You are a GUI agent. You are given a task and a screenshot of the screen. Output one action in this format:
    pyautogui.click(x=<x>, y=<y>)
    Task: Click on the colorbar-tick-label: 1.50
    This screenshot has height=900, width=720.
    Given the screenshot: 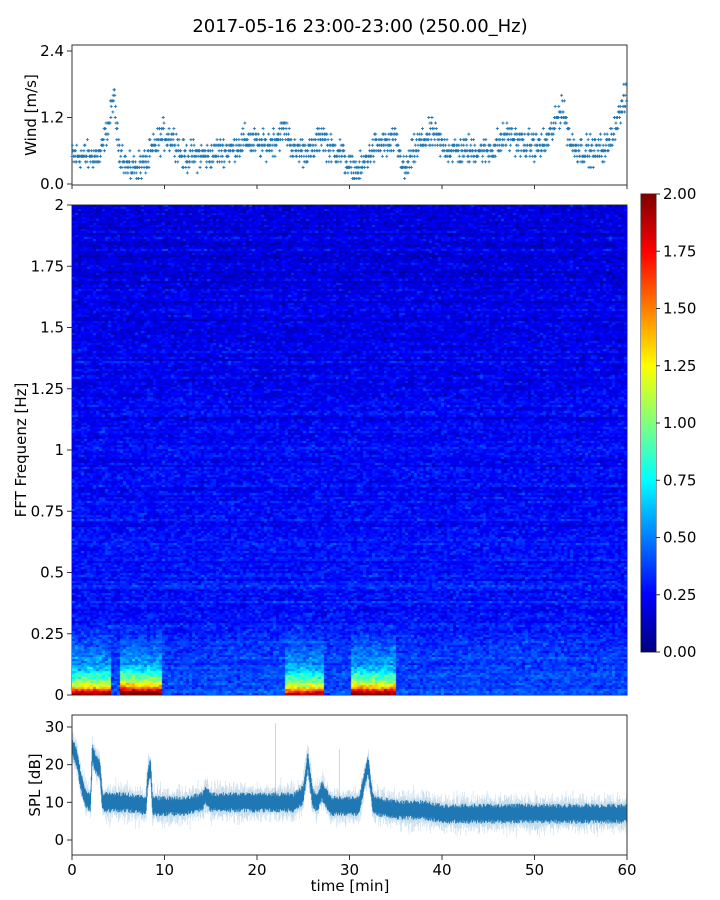 What is the action you would take?
    pyautogui.click(x=679, y=309)
    